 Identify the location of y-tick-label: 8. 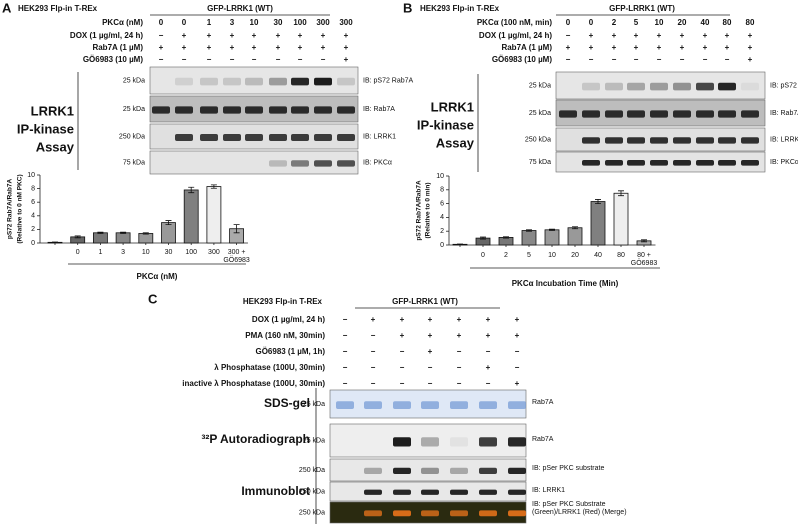
(442, 190).